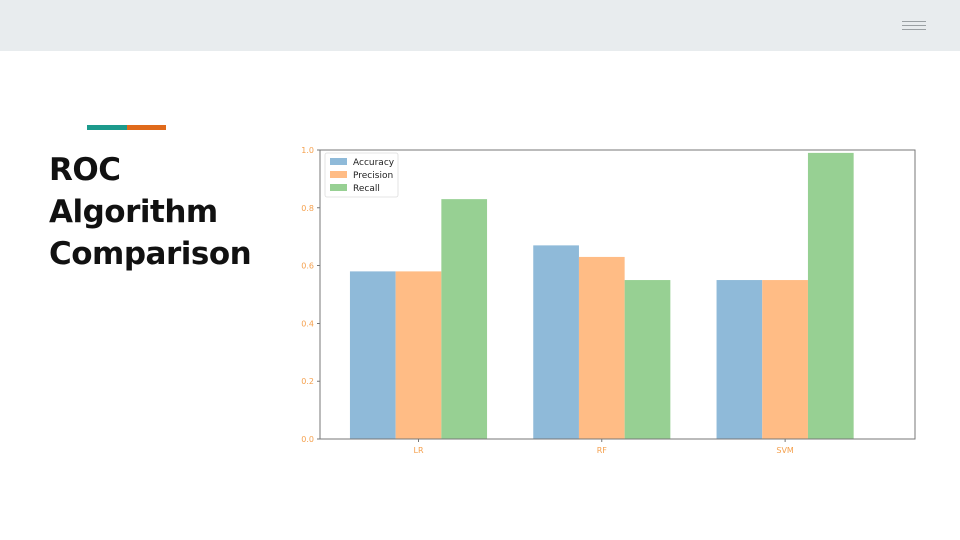 Image resolution: width=960 pixels, height=540 pixels. Describe the element at coordinates (647, 359) in the screenshot. I see `bar-rf-recall` at that location.